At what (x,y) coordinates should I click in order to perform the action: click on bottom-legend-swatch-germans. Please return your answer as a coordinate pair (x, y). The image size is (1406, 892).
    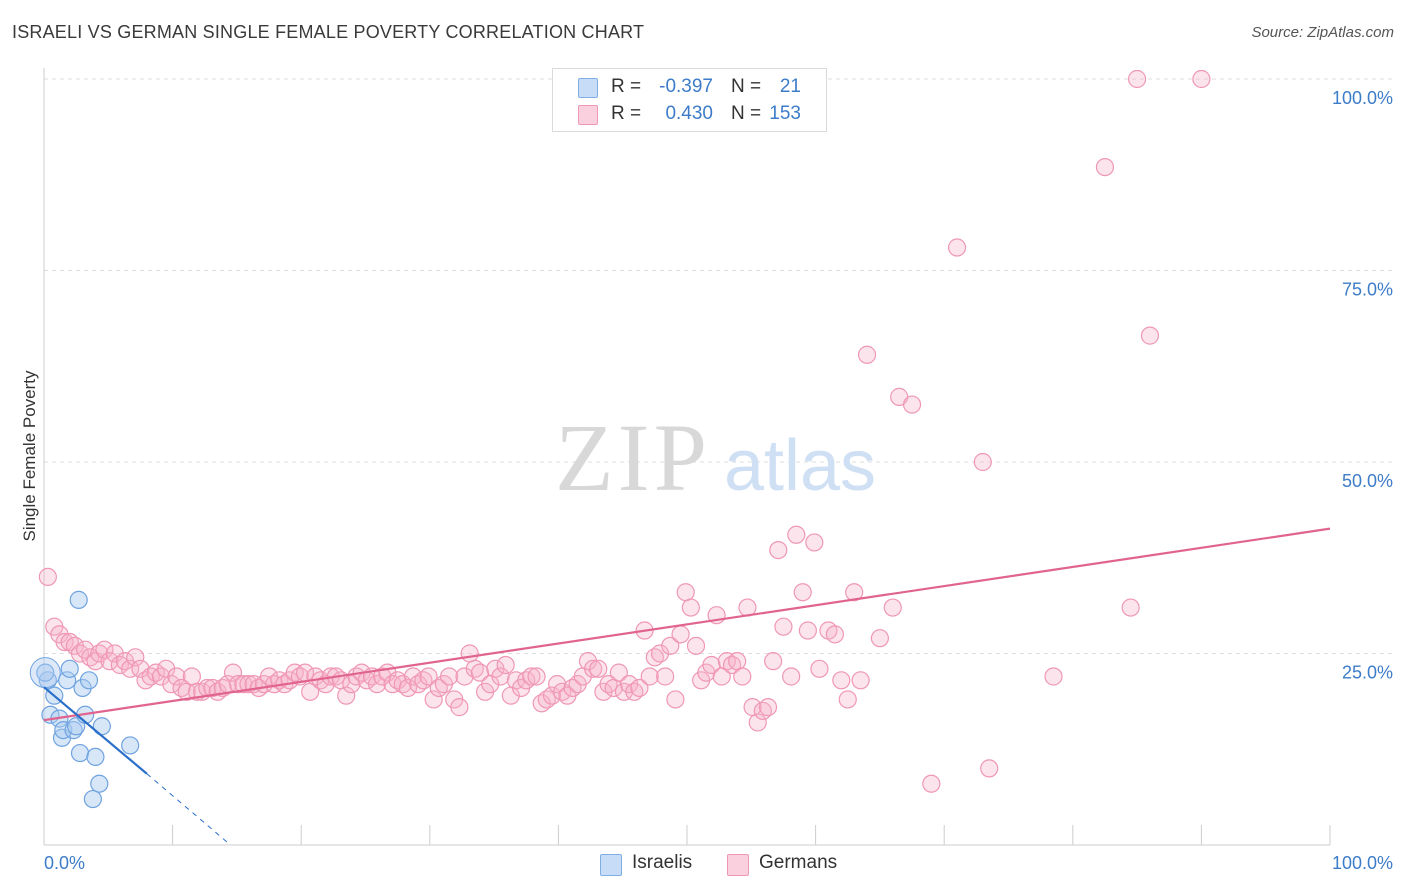
    Looking at the image, I should click on (738, 865).